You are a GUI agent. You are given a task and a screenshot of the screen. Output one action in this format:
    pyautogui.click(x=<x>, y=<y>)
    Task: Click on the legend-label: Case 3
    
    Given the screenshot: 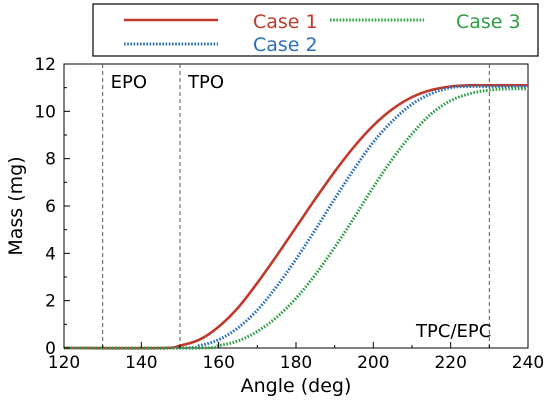 What is the action you would take?
    pyautogui.click(x=488, y=22)
    